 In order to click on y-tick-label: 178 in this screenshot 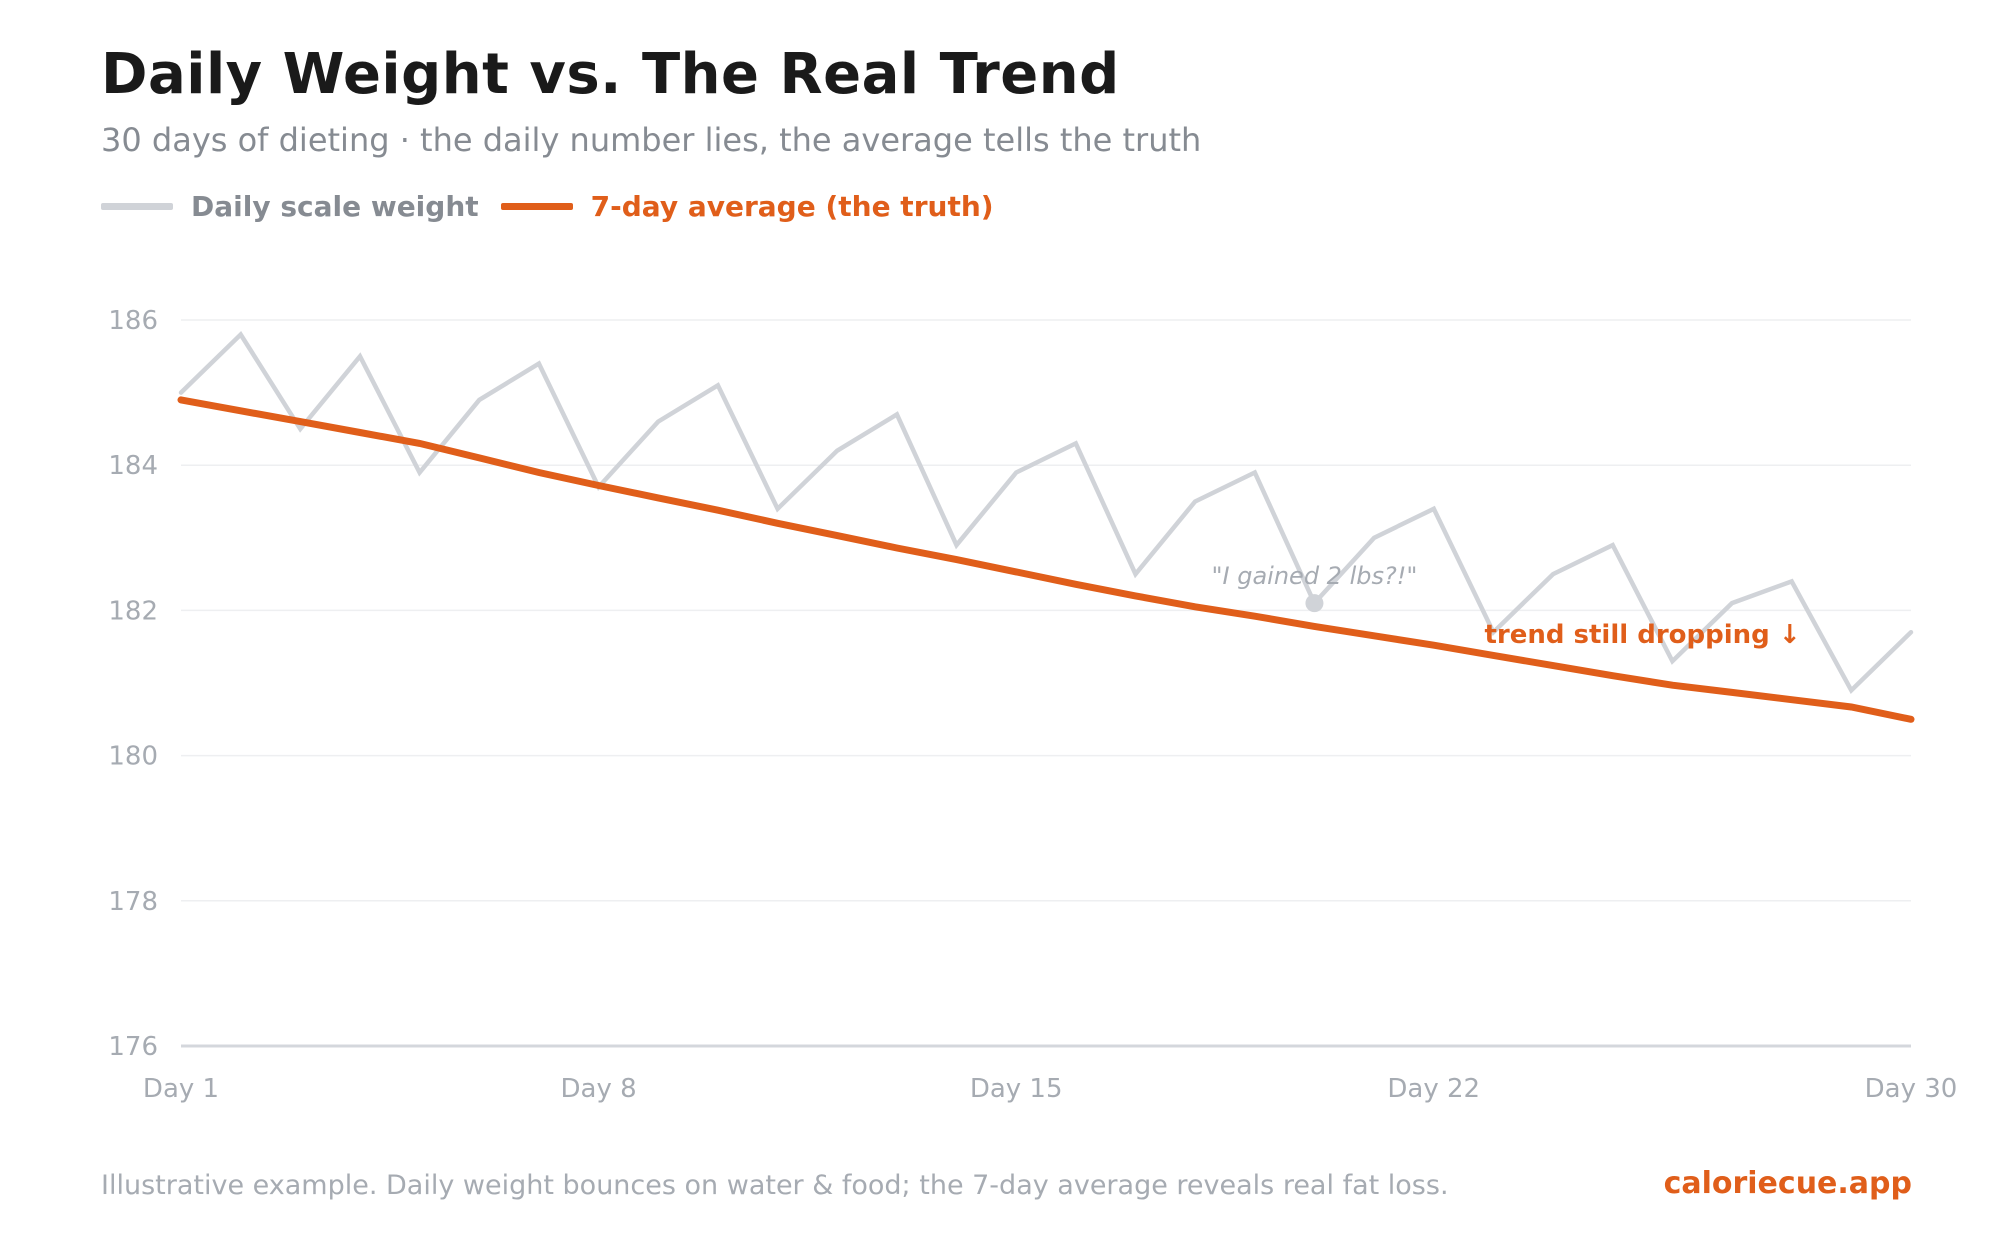, I will do `click(133, 902)`.